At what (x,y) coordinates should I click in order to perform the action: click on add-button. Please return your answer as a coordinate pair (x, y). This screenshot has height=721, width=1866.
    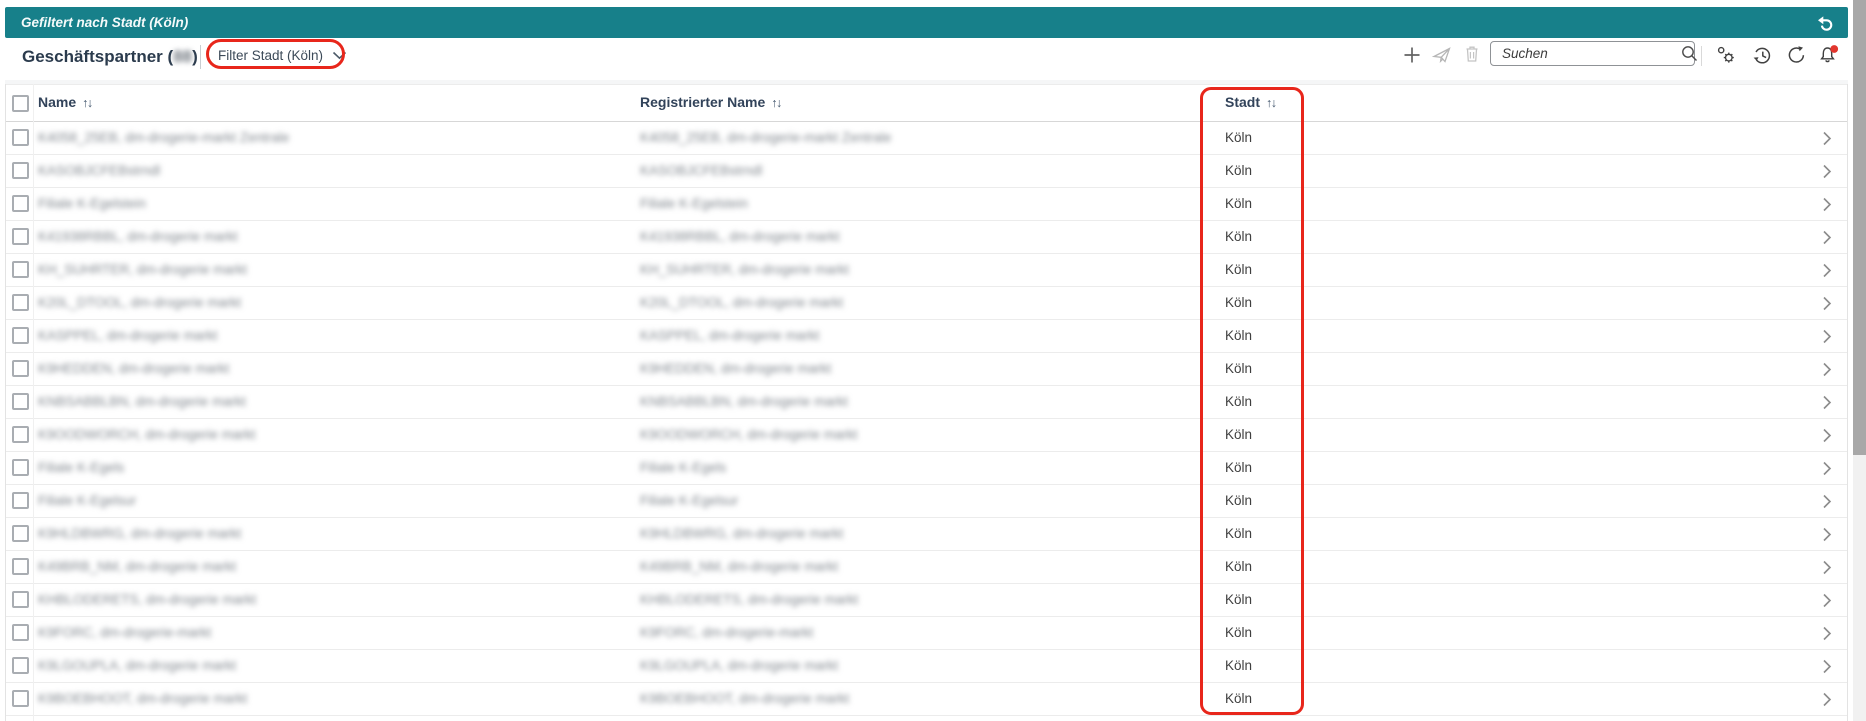
    Looking at the image, I should click on (1412, 55).